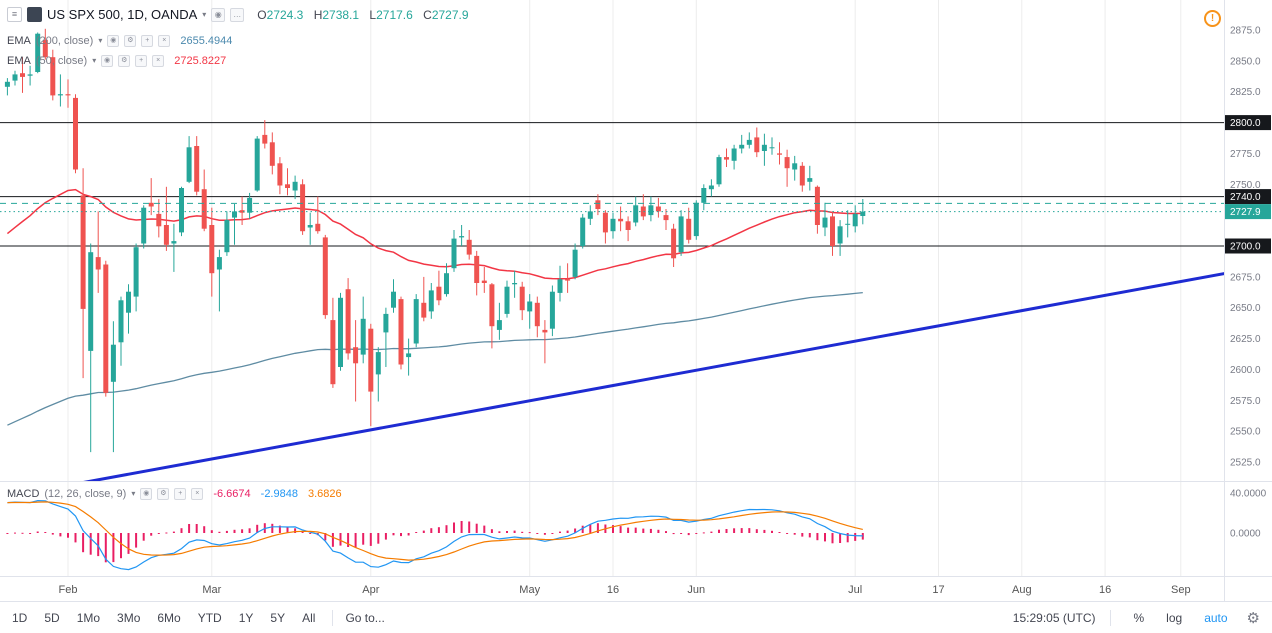 This screenshot has height=633, width=1272. Describe the element at coordinates (20, 617) in the screenshot. I see `range-1d: 1D` at that location.